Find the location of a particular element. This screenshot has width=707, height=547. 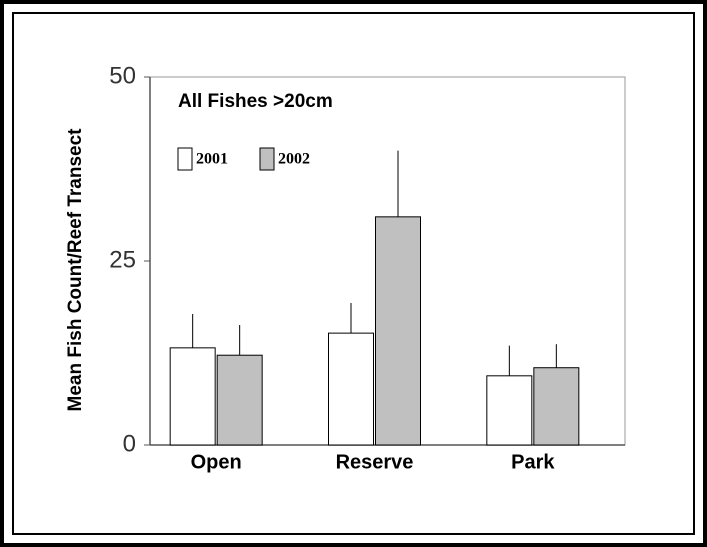

x-tick-label: Reserve is located at coordinates (375, 462).